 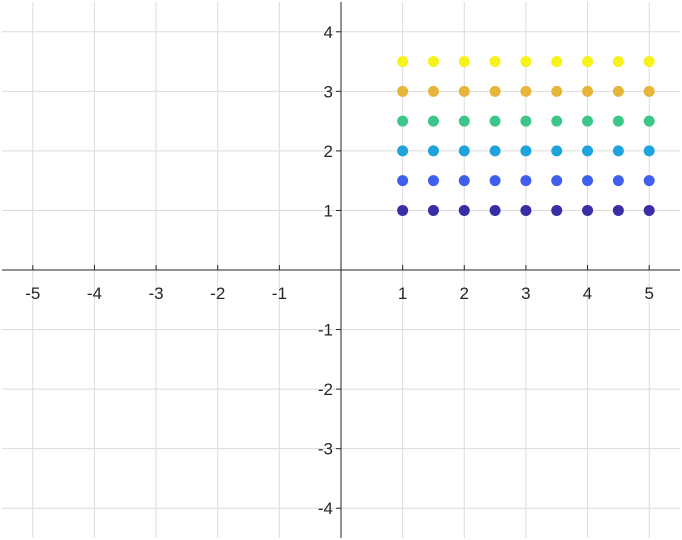 What do you see at coordinates (217, 293) in the screenshot?
I see `x-tick-label: -2` at bounding box center [217, 293].